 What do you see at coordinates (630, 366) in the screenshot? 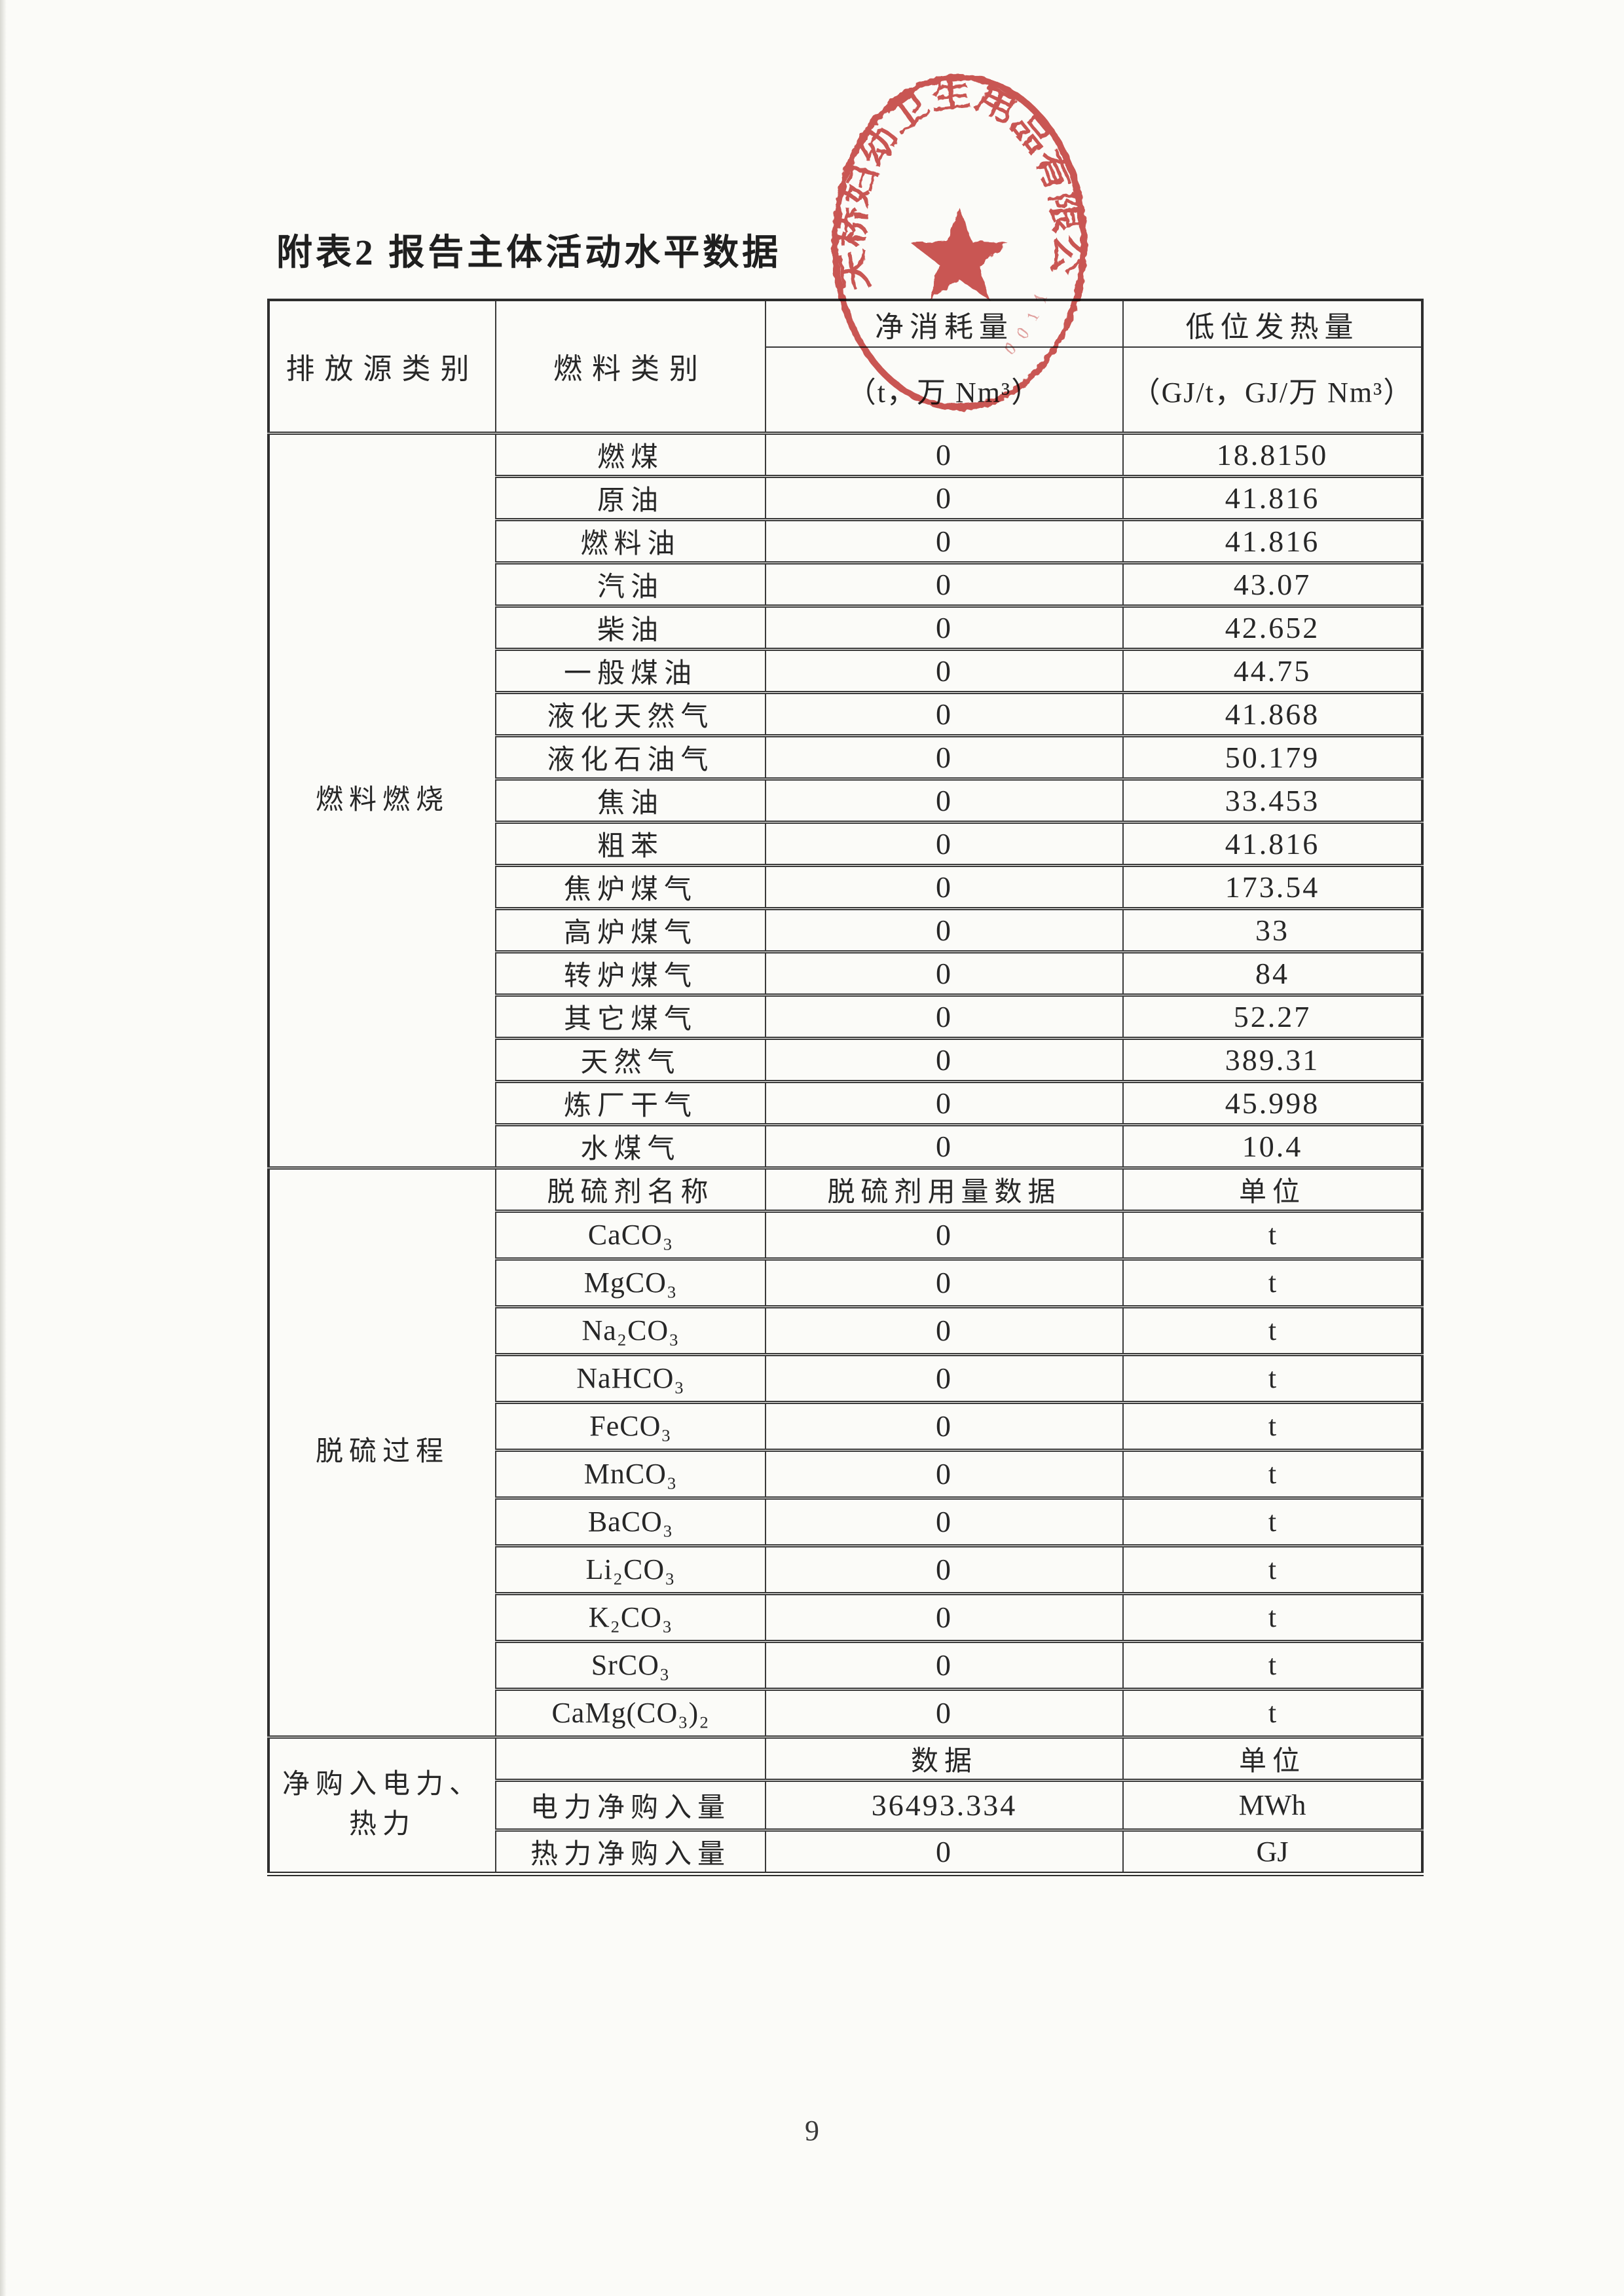
I see `header-fuel-category: 燃料类别` at bounding box center [630, 366].